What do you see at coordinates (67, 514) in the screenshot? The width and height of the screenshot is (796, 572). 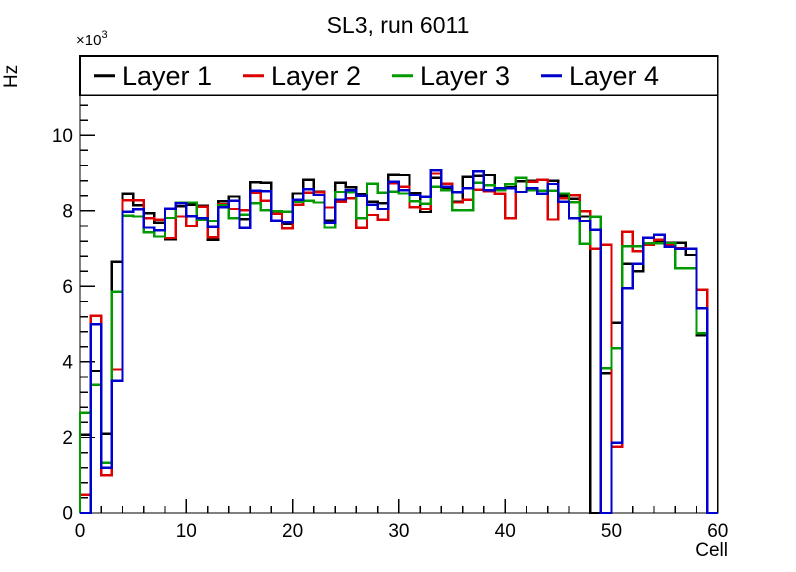 I see `y-tick-label: 0` at bounding box center [67, 514].